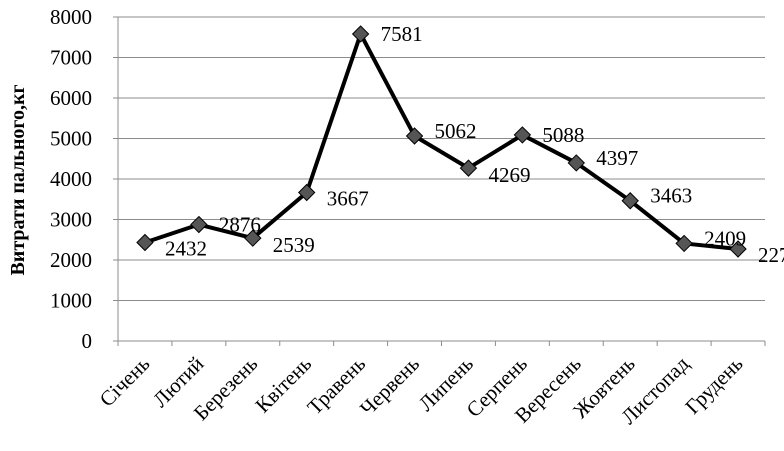  I want to click on data-label: 2409, so click(725, 238).